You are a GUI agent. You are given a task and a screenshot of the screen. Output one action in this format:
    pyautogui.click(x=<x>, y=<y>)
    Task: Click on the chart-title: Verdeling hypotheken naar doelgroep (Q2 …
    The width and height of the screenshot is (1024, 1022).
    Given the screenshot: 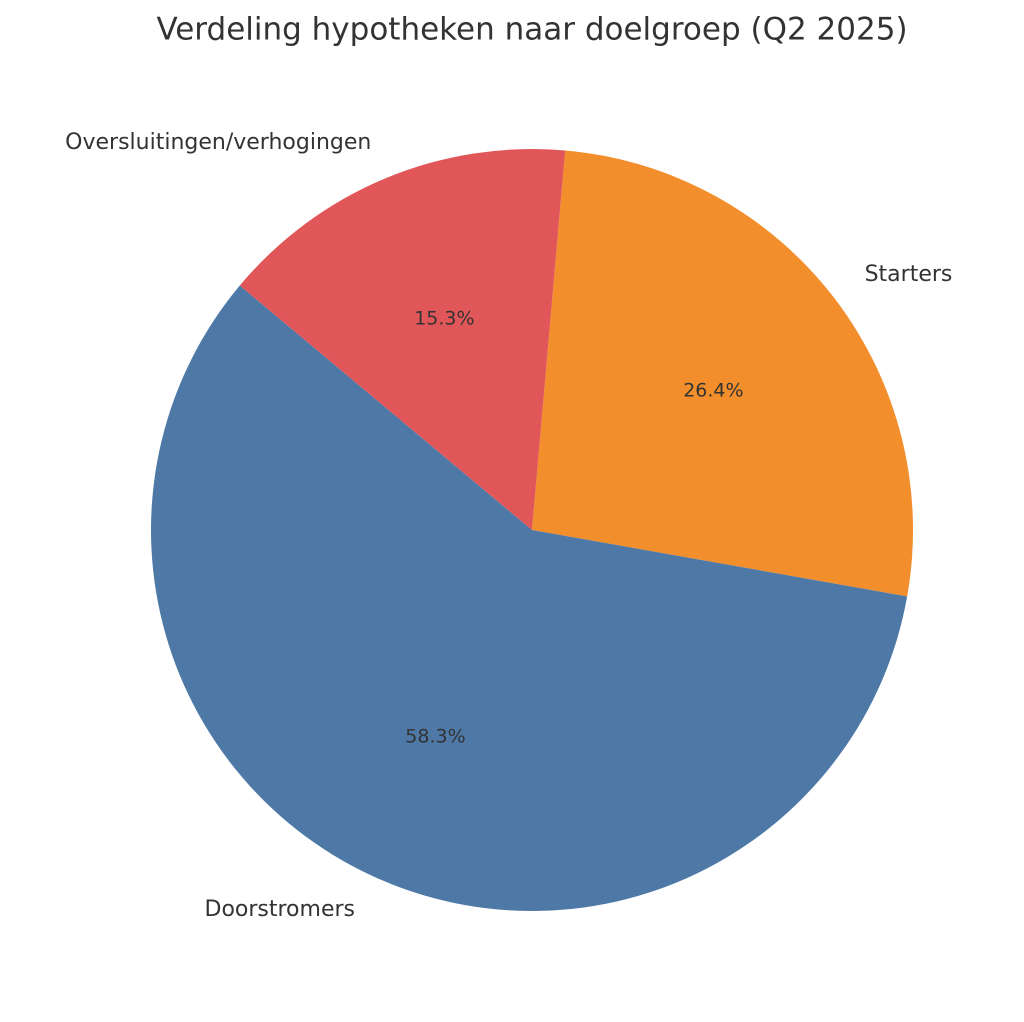 What is the action you would take?
    pyautogui.click(x=531, y=30)
    